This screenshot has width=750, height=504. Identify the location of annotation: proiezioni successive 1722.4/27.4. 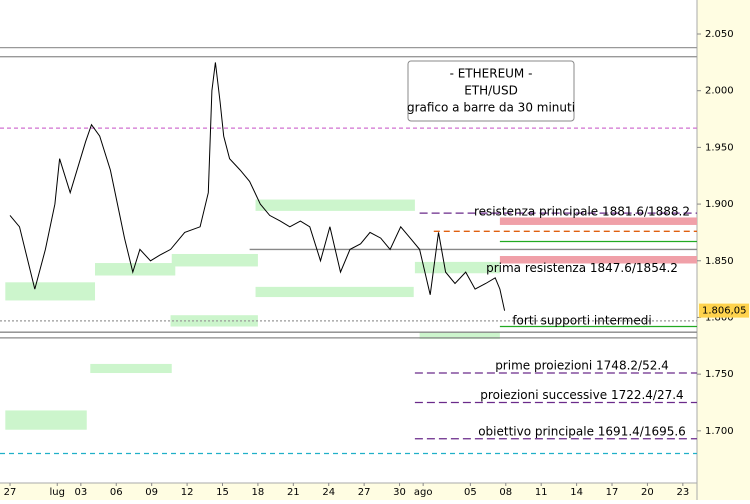
(581, 395).